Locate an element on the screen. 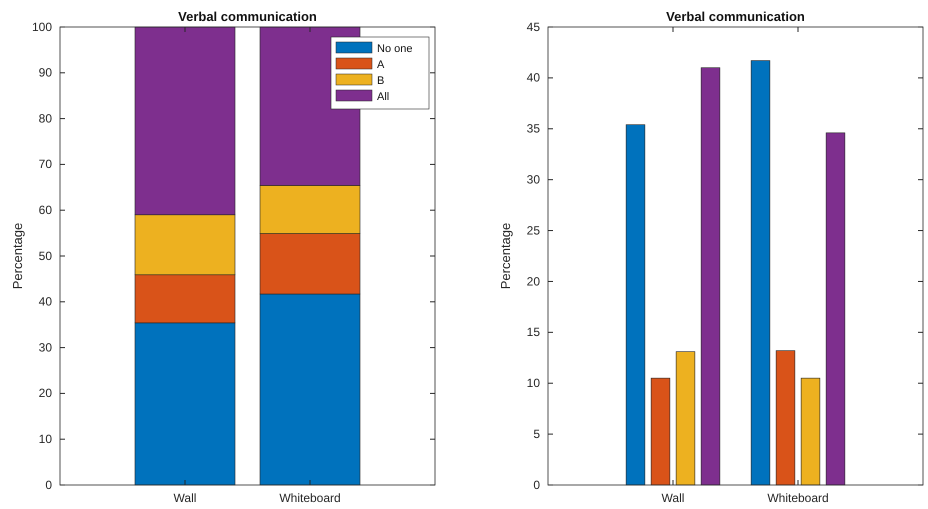  y-tick-label: 100 is located at coordinates (42, 27).